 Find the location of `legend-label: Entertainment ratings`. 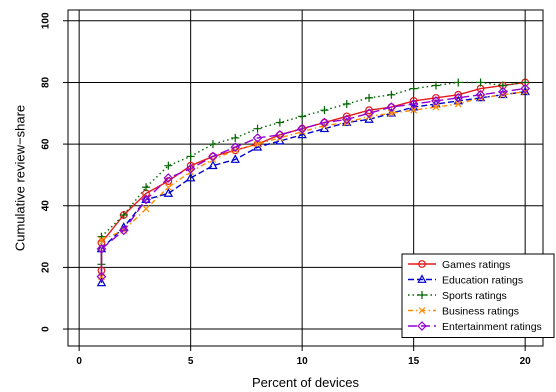

legend-label: Entertainment ratings is located at coordinates (492, 327).